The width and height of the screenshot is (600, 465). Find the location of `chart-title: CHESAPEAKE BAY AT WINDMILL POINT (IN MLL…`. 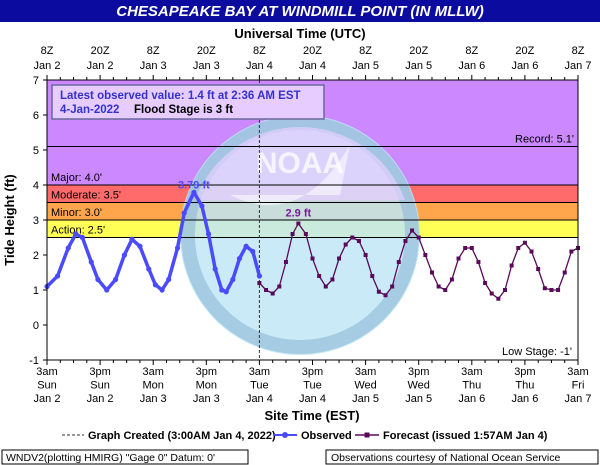

chart-title: CHESAPEAKE BAY AT WINDMILL POINT (IN MLL… is located at coordinates (300, 11).